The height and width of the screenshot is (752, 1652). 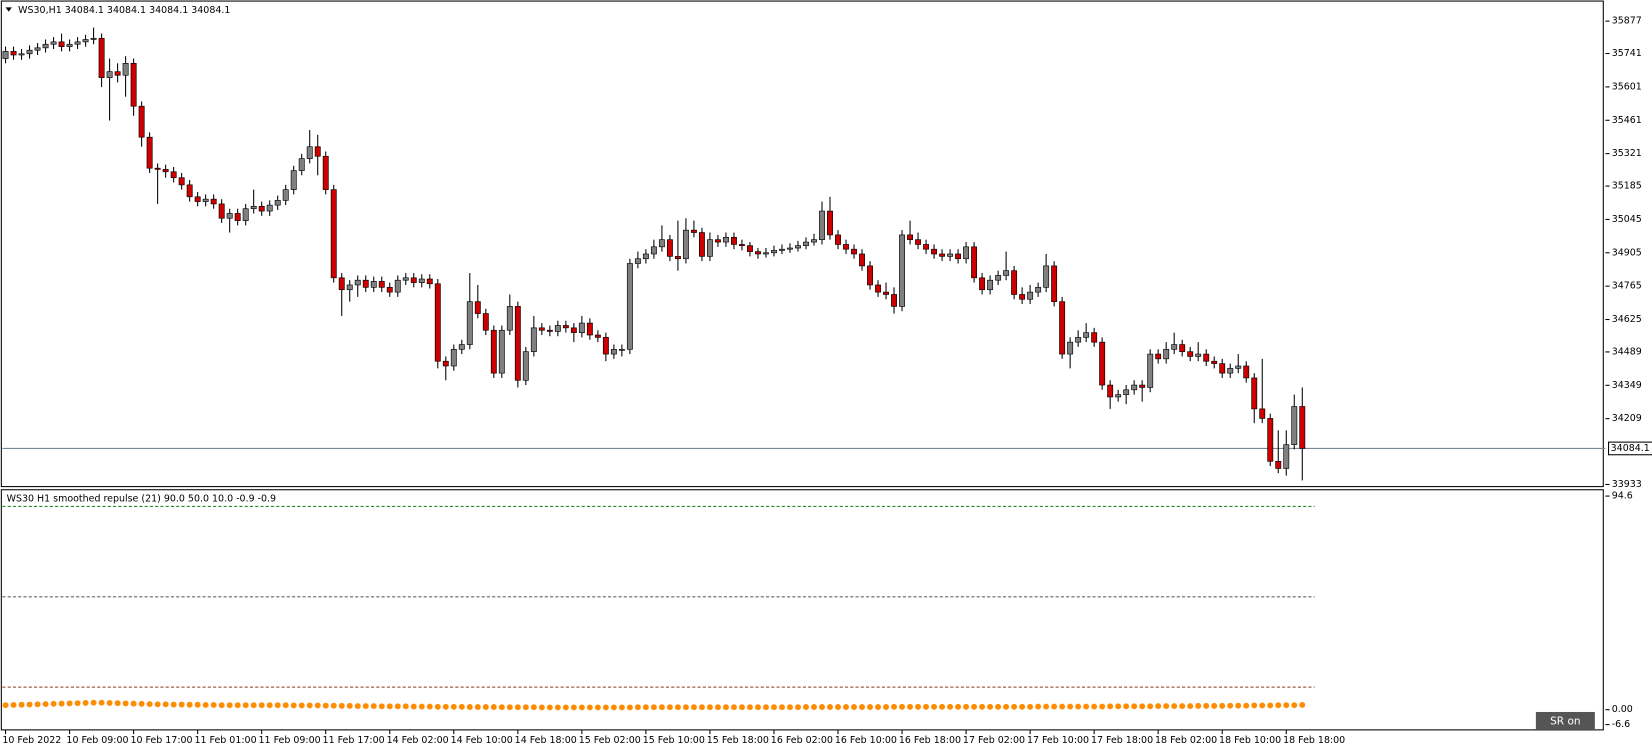 What do you see at coordinates (8, 9) in the screenshot?
I see `menu-arrow` at bounding box center [8, 9].